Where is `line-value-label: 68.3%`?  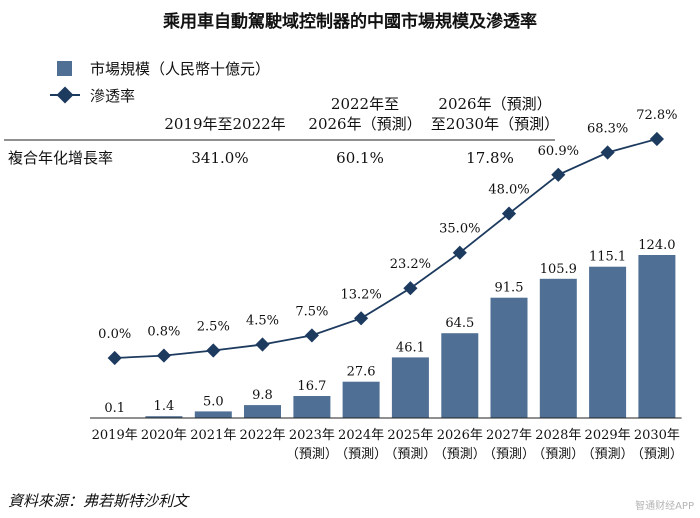 line-value-label: 68.3% is located at coordinates (607, 129).